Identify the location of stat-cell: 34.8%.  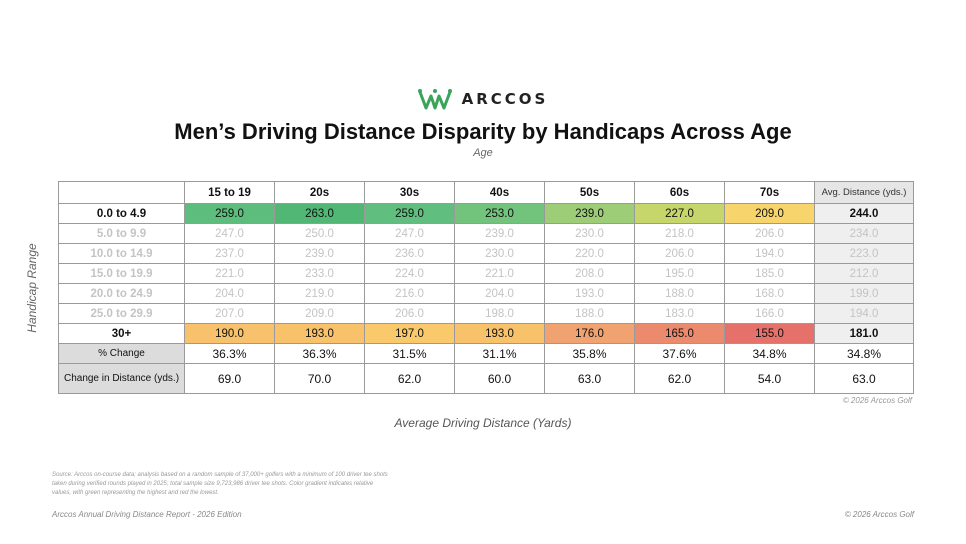
(769, 353).